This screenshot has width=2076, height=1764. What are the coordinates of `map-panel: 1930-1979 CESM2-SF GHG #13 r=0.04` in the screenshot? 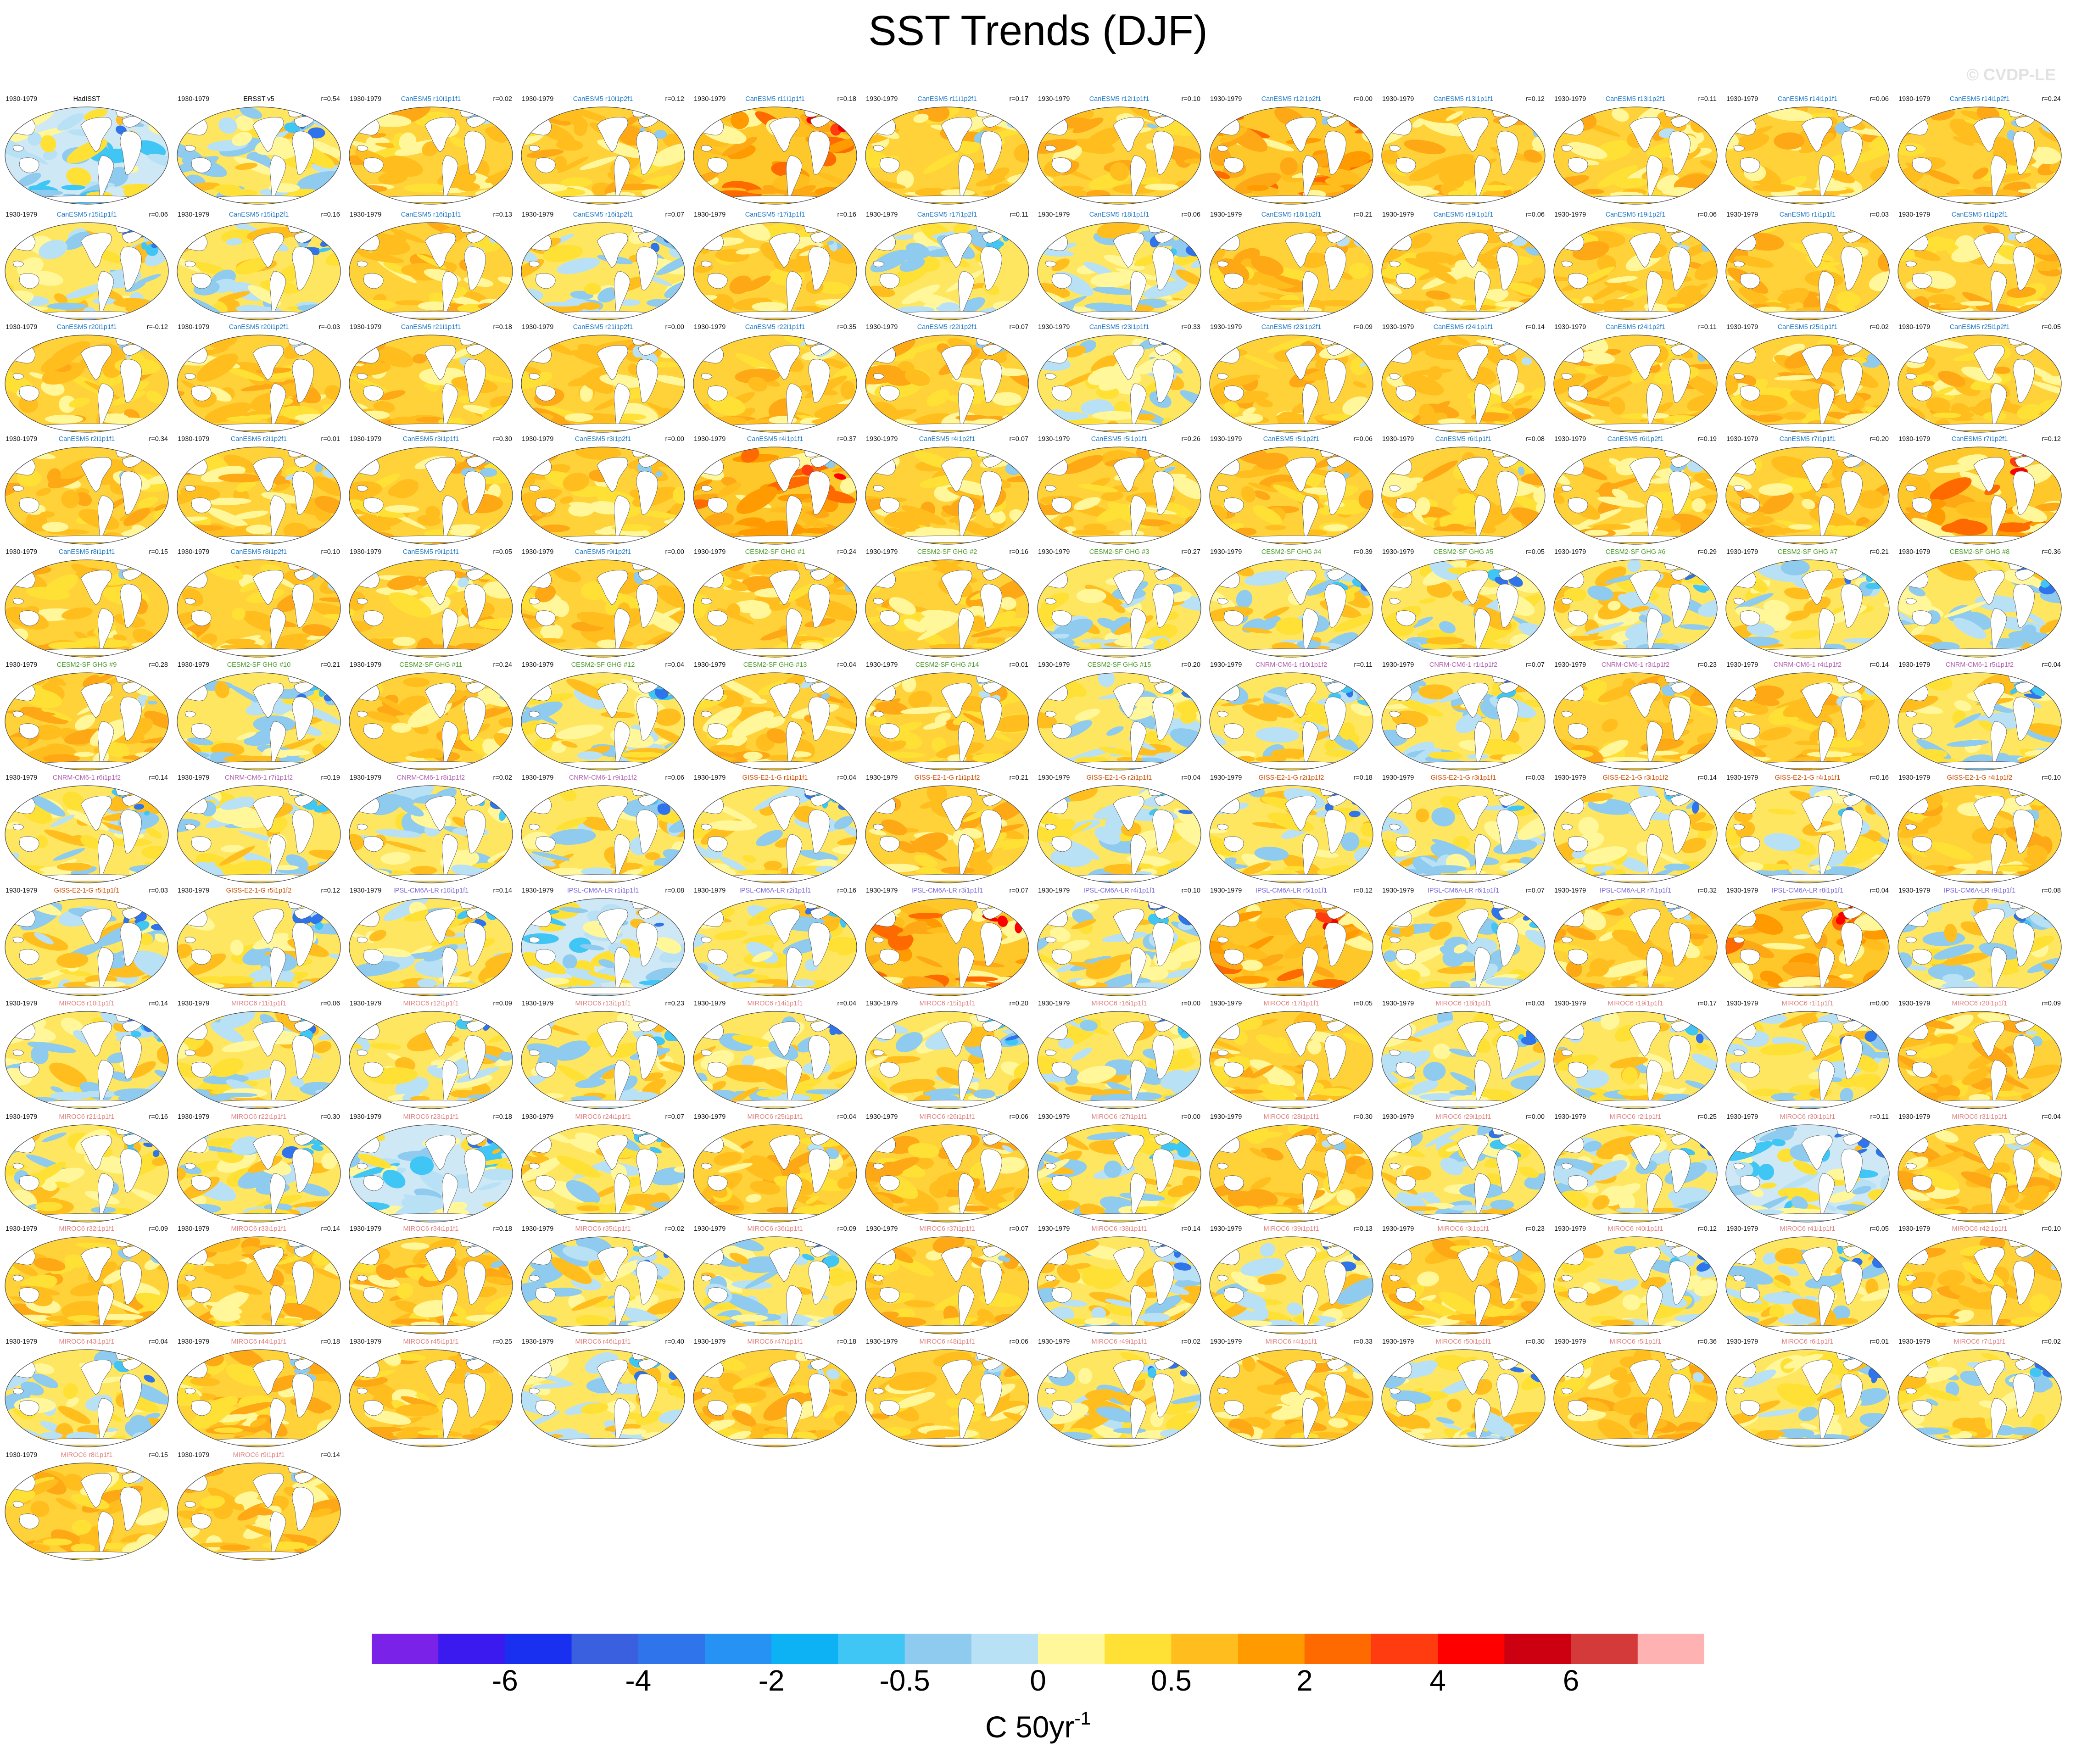 It's located at (775, 716).